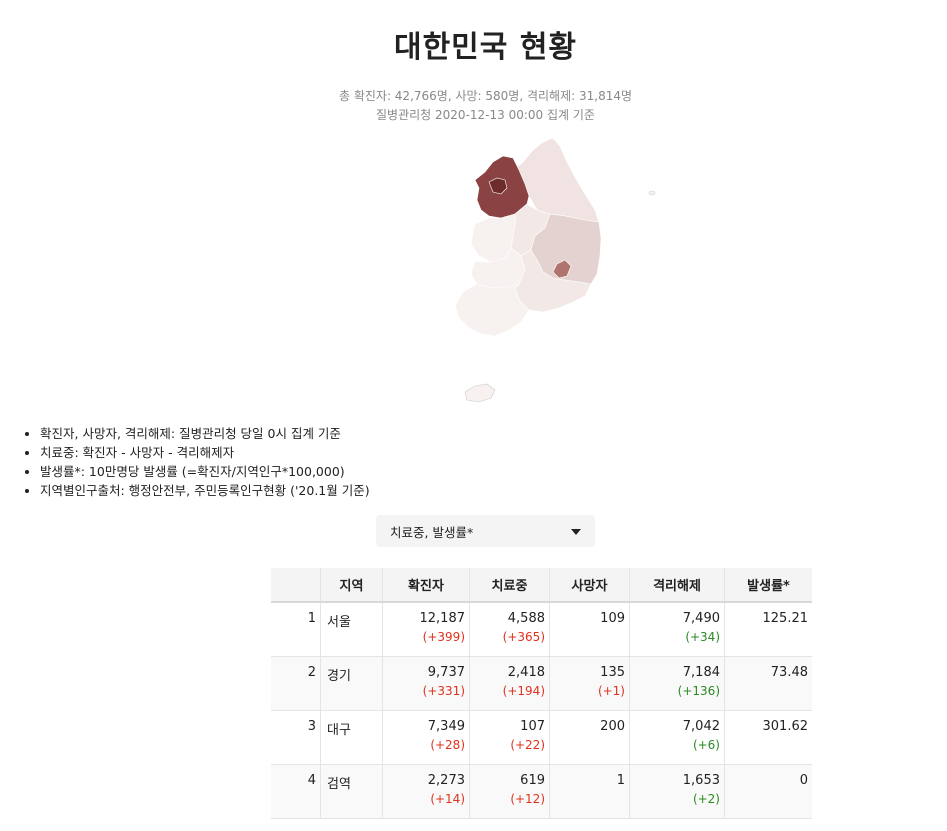 The image size is (947, 831). I want to click on deaths-value: 109, so click(612, 618).